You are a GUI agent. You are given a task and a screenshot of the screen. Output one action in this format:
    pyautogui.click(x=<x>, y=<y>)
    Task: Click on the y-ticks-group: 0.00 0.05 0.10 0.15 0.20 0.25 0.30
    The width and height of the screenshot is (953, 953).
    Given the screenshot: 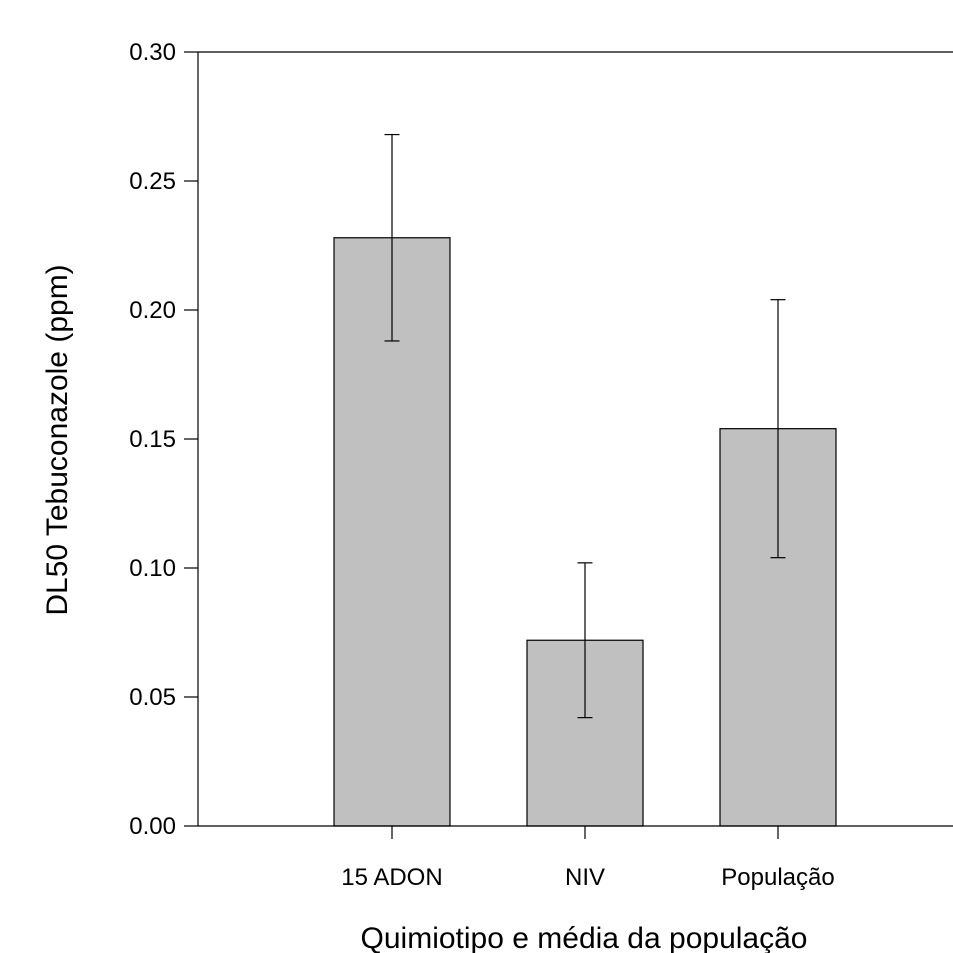 What is the action you would take?
    pyautogui.click(x=163, y=439)
    